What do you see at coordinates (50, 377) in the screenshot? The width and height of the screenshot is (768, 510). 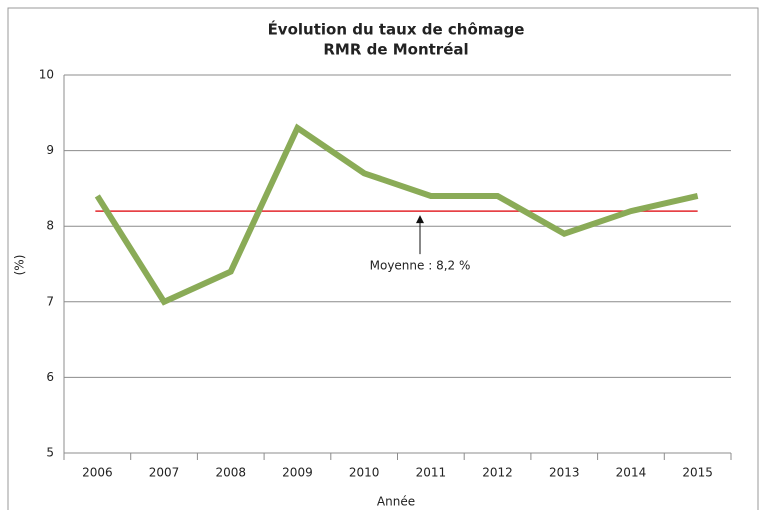 I see `y-tick-label: 6` at bounding box center [50, 377].